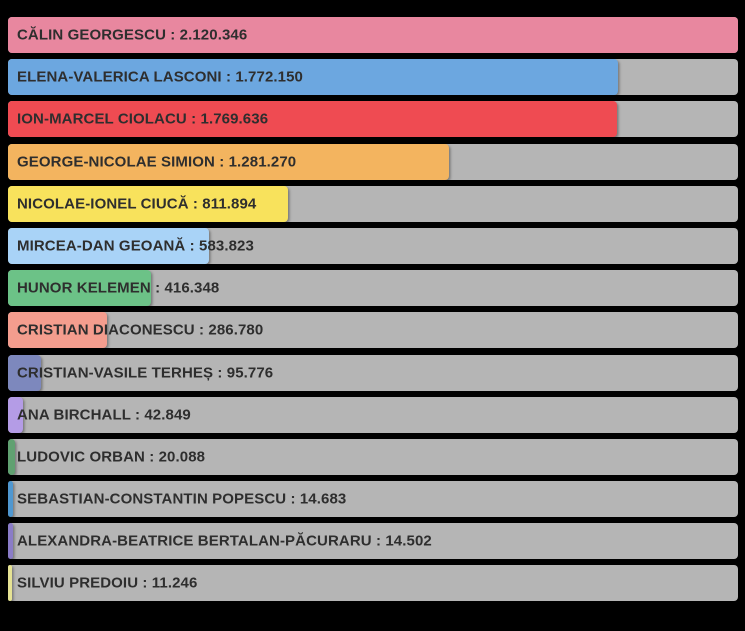  What do you see at coordinates (262, 162) in the screenshot?
I see `candidate-votes: 1.281.270` at bounding box center [262, 162].